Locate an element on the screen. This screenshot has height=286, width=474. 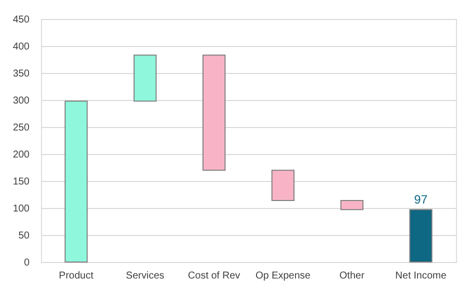
y-tick-label: 250 is located at coordinates (21, 128).